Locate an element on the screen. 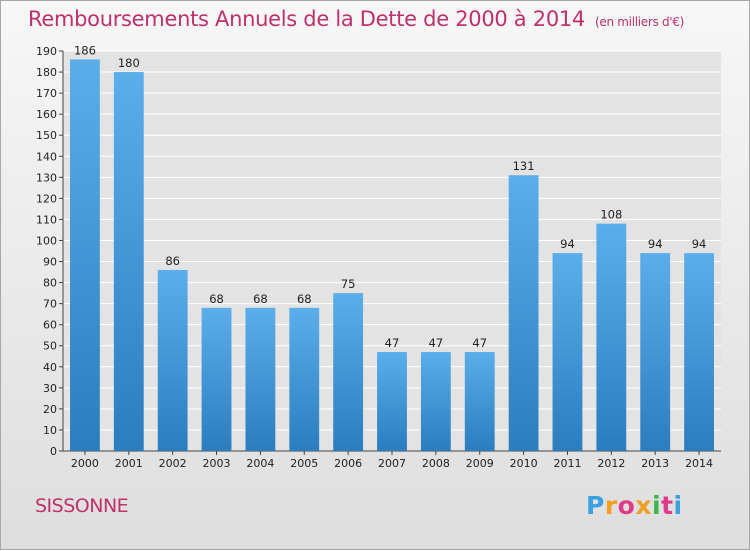  x-tick-label: 2006 is located at coordinates (348, 463).